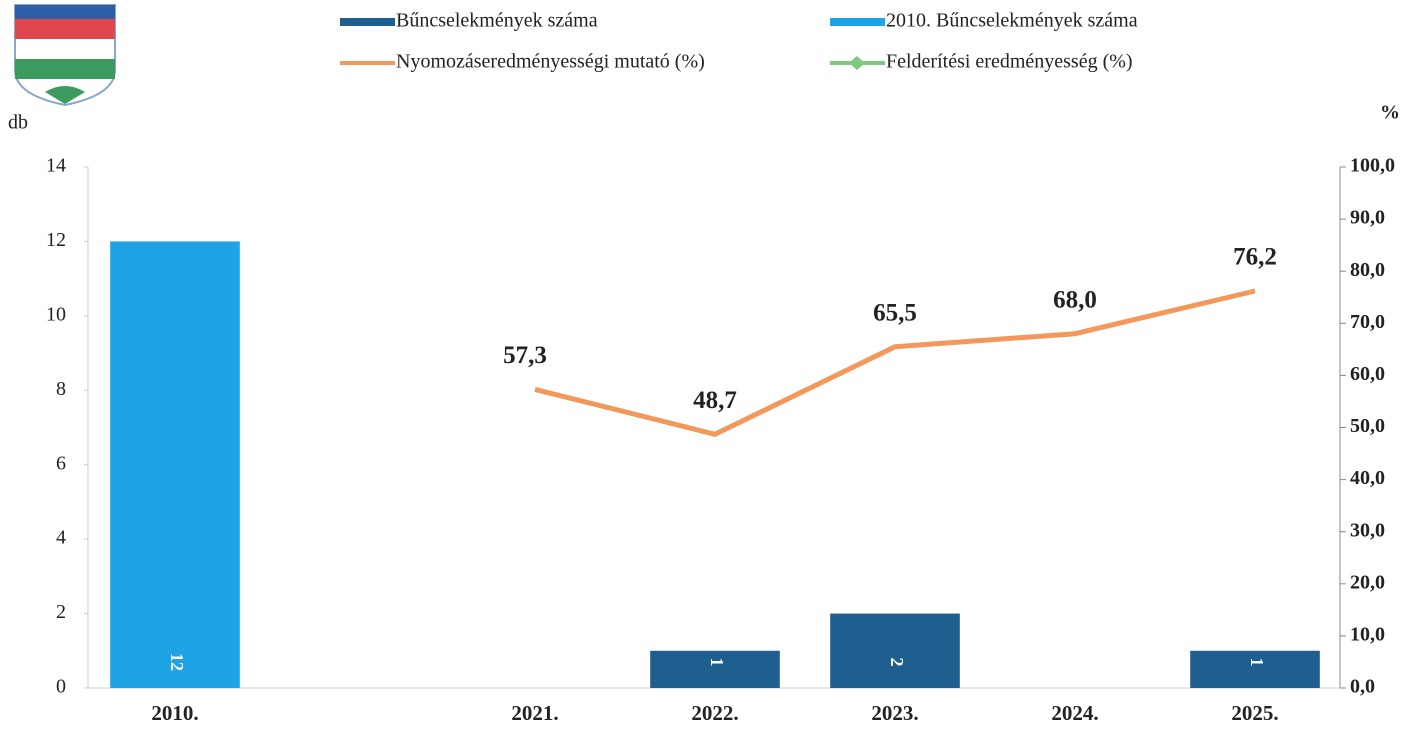  I want to click on y2-tick-label: 80,0, so click(1367, 270).